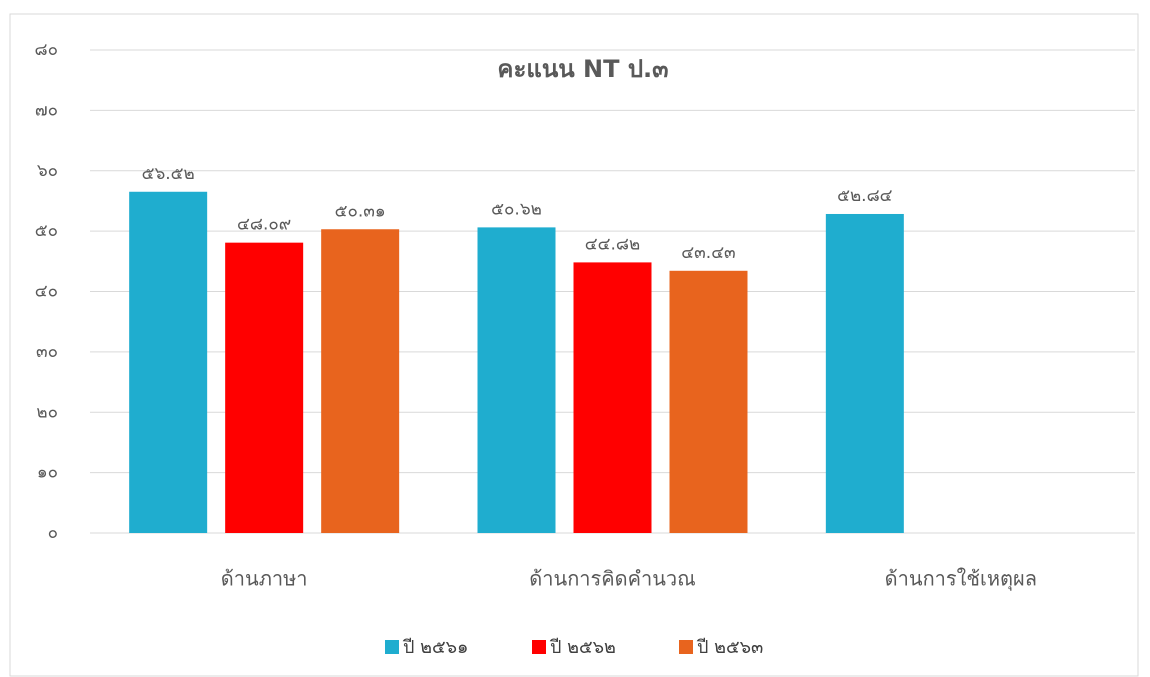 This screenshot has width=1150, height=677. I want to click on y-tick-label: ๗๐, so click(46, 110).